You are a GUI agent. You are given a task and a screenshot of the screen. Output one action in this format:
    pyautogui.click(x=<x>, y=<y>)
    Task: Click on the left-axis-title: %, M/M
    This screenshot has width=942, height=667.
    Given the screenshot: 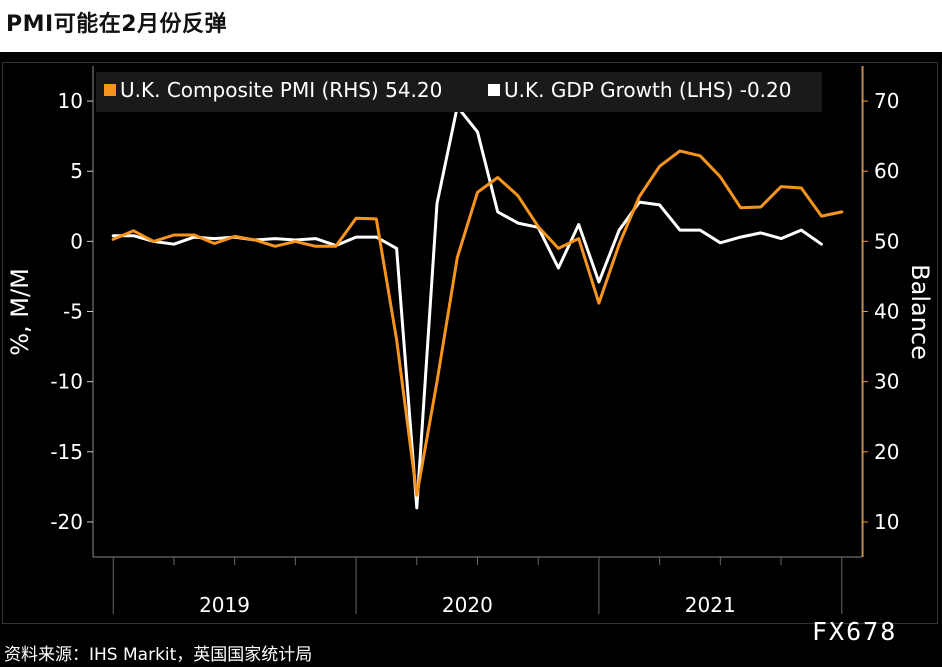 What is the action you would take?
    pyautogui.click(x=20, y=312)
    